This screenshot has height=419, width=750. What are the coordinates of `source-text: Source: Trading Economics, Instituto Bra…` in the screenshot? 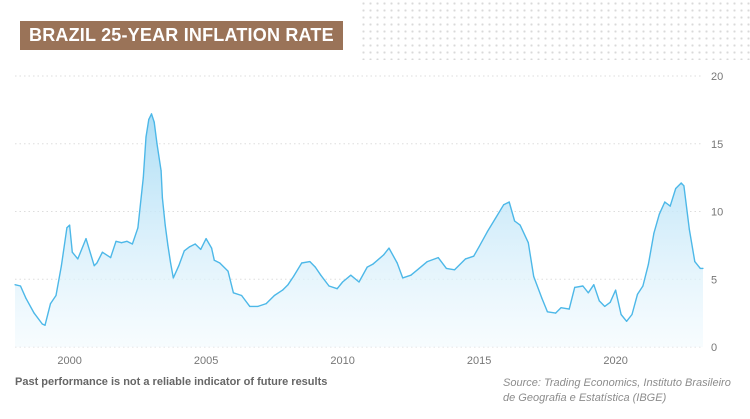 It's located at (617, 390).